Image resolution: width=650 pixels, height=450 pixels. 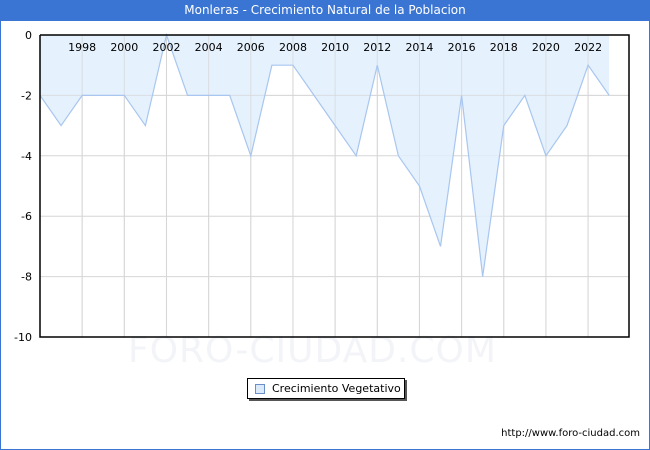 What do you see at coordinates (166, 47) in the screenshot?
I see `x-tick-label: 2002` at bounding box center [166, 47].